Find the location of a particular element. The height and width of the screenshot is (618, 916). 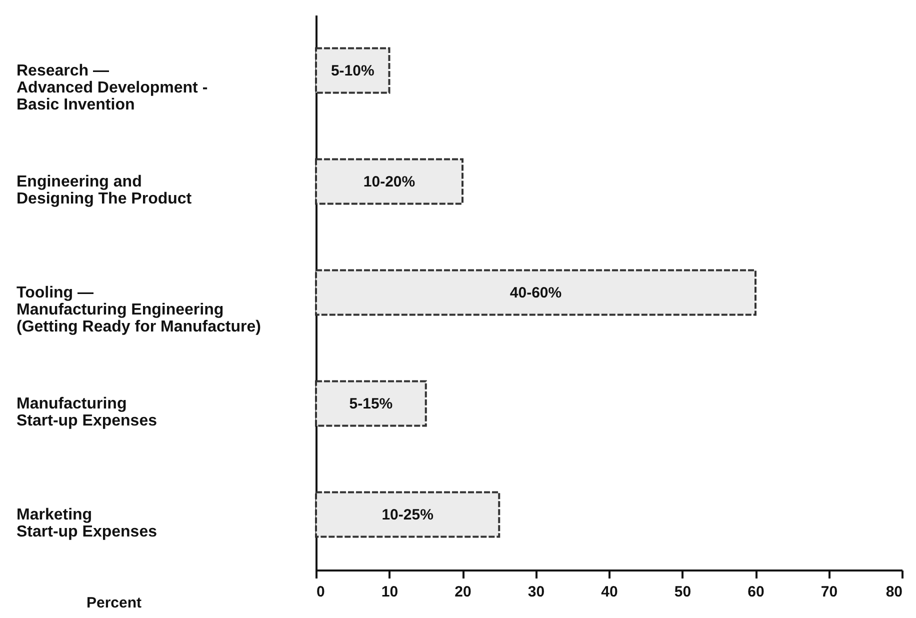

x-tick-label: 60 is located at coordinates (756, 592).